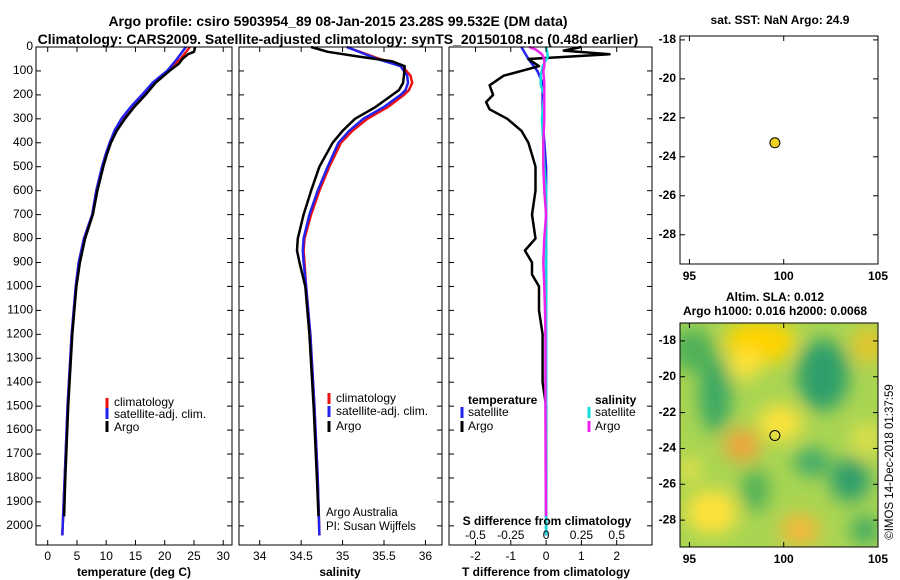  Describe the element at coordinates (29, 46) in the screenshot. I see `temperature-ytick-label: 0` at that location.